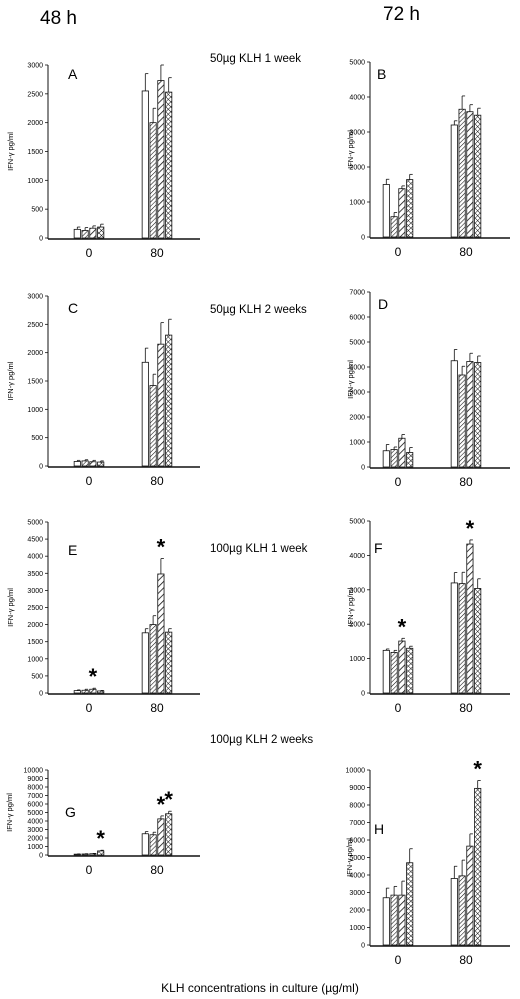 The height and width of the screenshot is (999, 520). What do you see at coordinates (41, 856) in the screenshot?
I see `panel-g-y-tick-label: 0` at bounding box center [41, 856].